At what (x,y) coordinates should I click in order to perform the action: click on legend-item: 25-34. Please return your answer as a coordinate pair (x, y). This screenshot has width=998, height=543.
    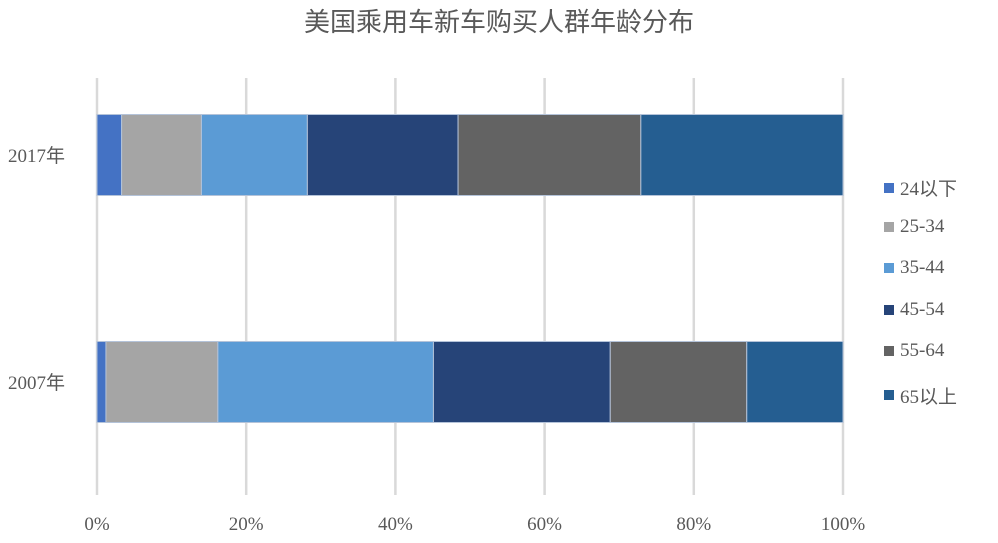
    Looking at the image, I should click on (914, 227).